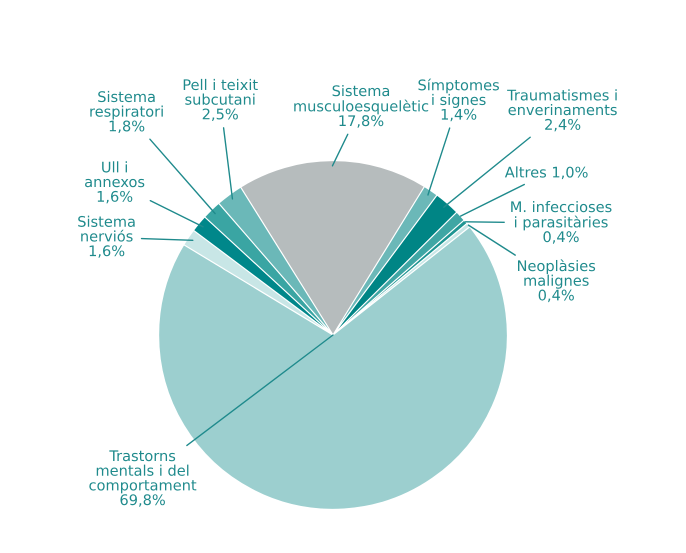 Image resolution: width=686 pixels, height=553 pixels. I want to click on data-label: 1,4%, so click(459, 115).